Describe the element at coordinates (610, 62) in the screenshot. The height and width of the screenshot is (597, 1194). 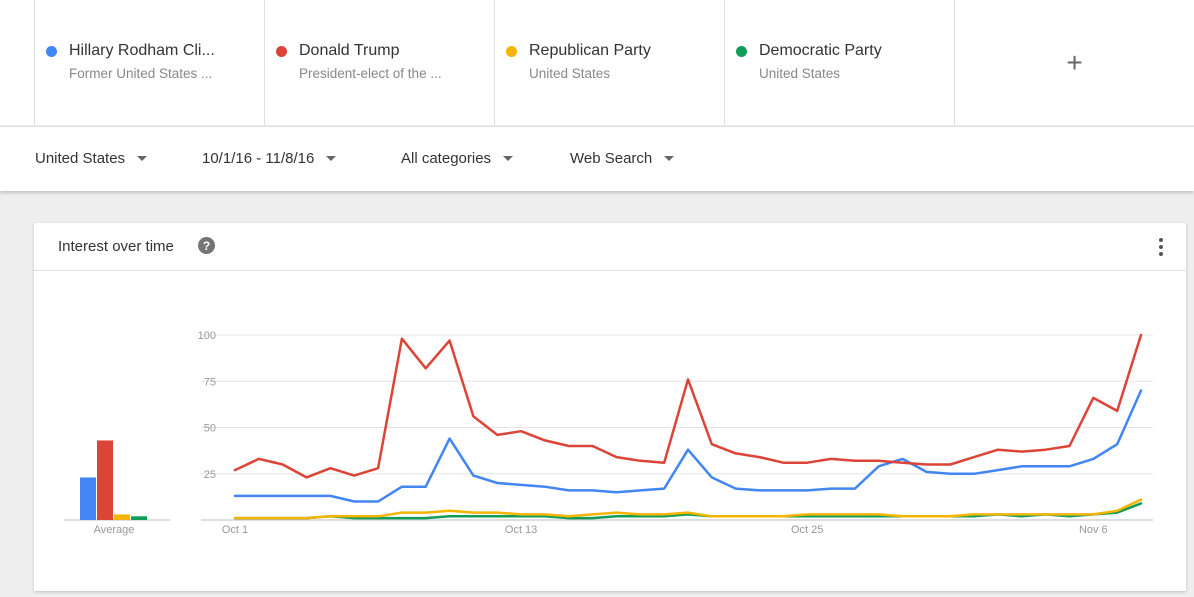
I see `term-republican-party: Republican Party United States` at that location.